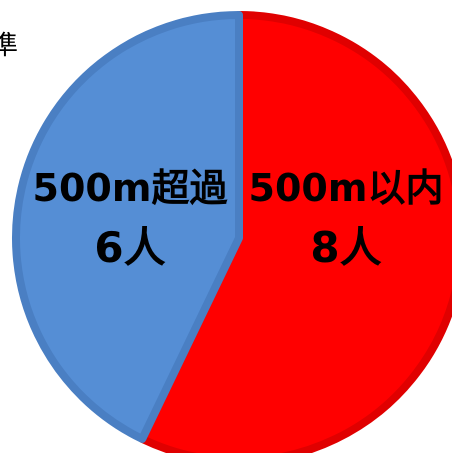  What do you see at coordinates (129, 247) in the screenshot?
I see `slice-value-2: 6人` at bounding box center [129, 247].